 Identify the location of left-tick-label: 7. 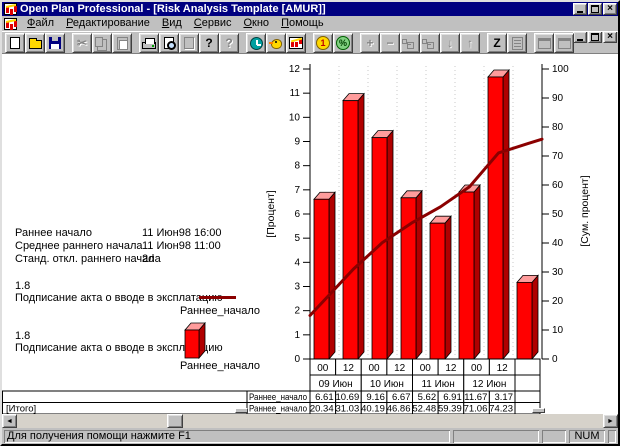
(297, 190).